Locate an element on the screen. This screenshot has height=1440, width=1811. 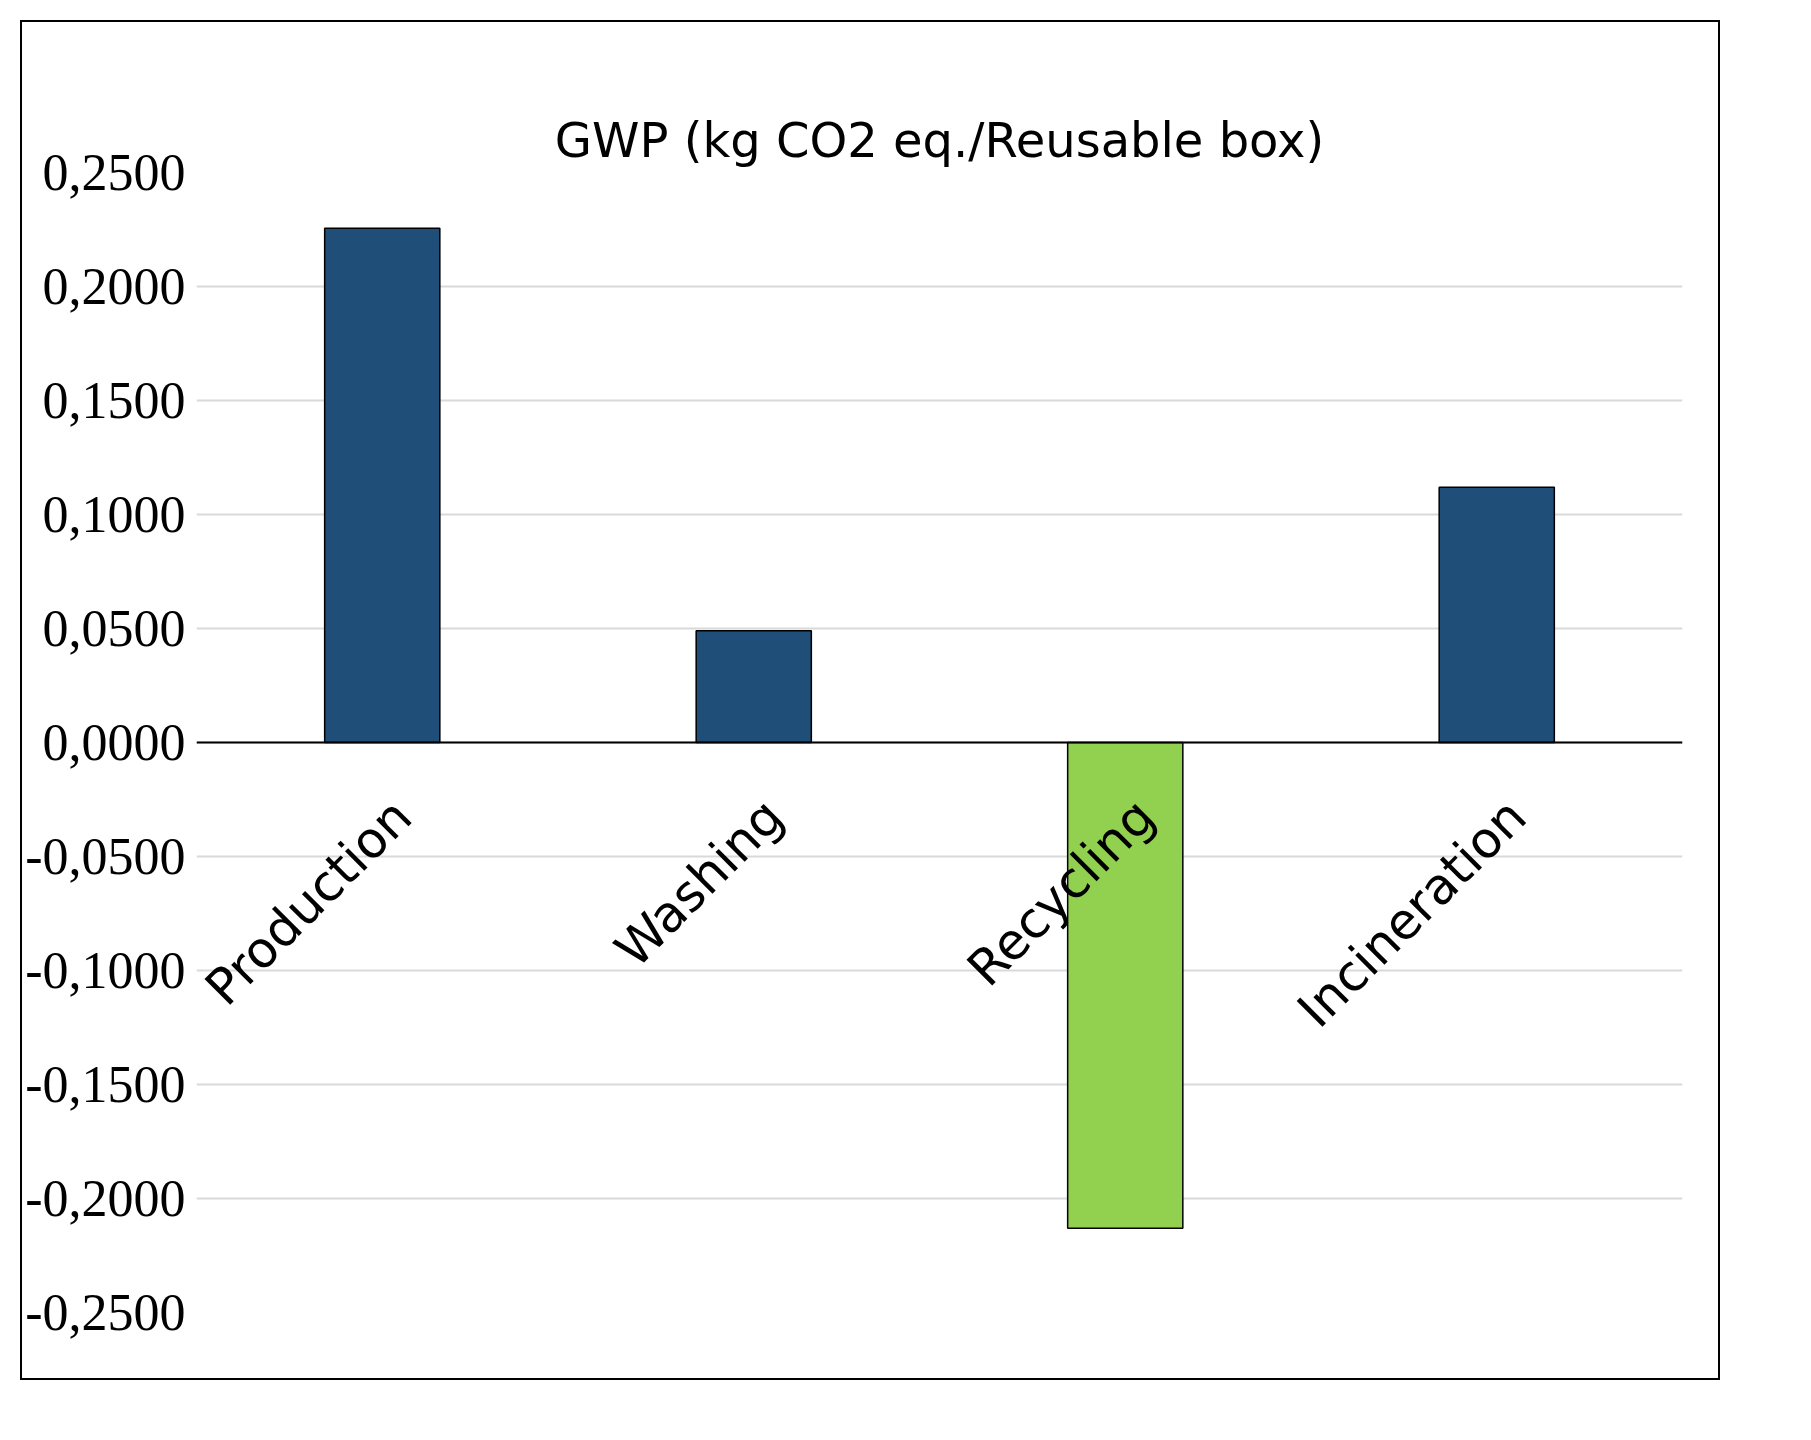
y-tick-label: -0,1000 is located at coordinates (105, 970).